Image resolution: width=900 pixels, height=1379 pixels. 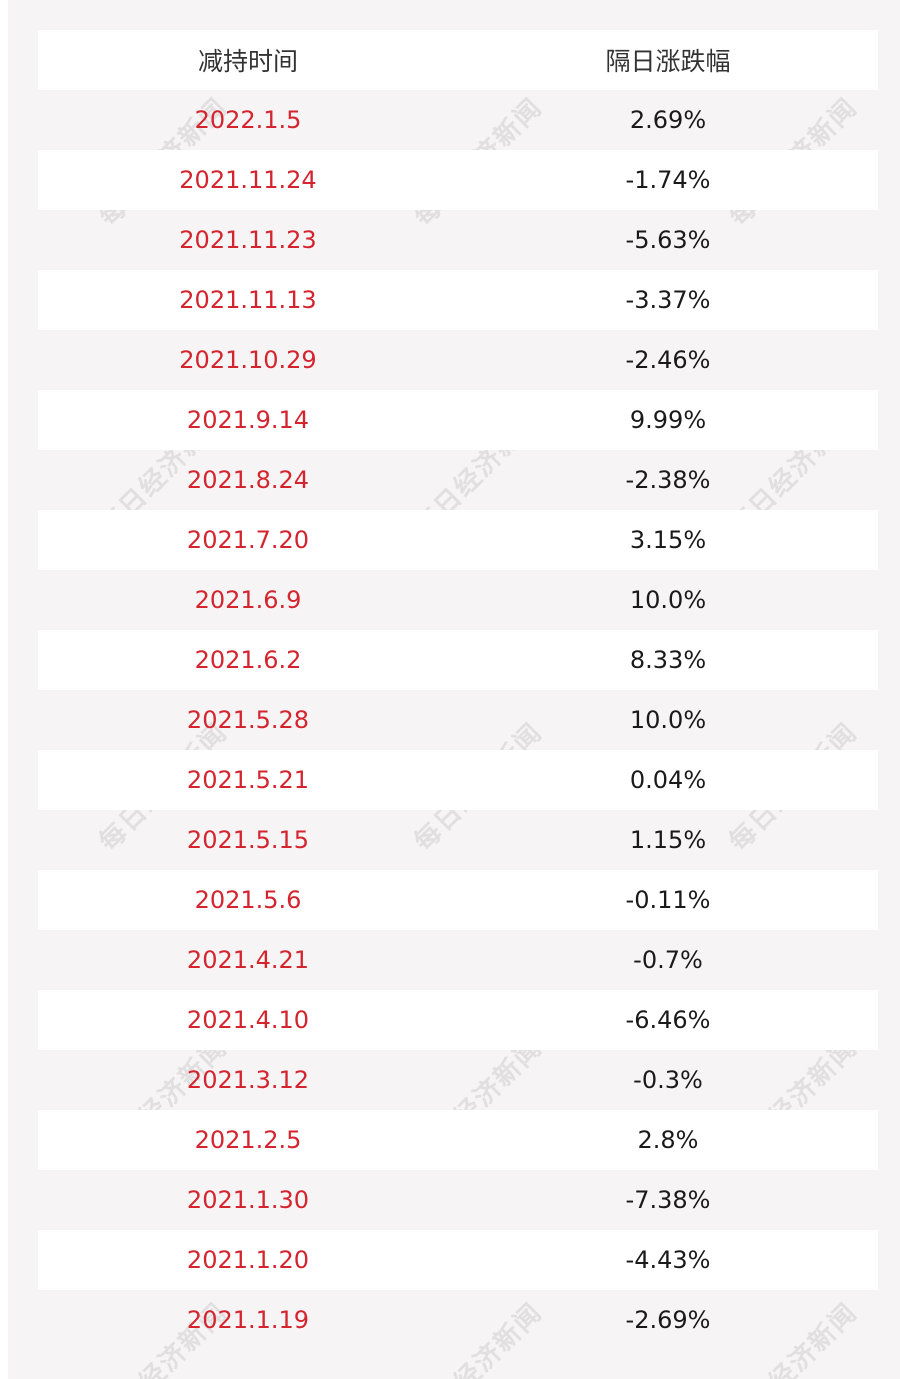 What do you see at coordinates (458, 660) in the screenshot?
I see `table-row: 2021.6.2 8.33%` at bounding box center [458, 660].